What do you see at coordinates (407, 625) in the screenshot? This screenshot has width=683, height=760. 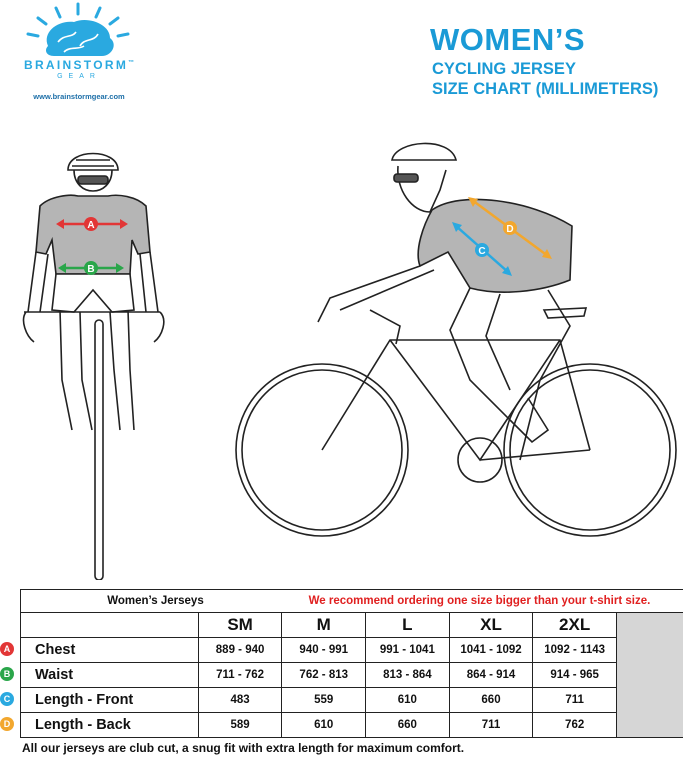 I see `size-header-l: L` at bounding box center [407, 625].